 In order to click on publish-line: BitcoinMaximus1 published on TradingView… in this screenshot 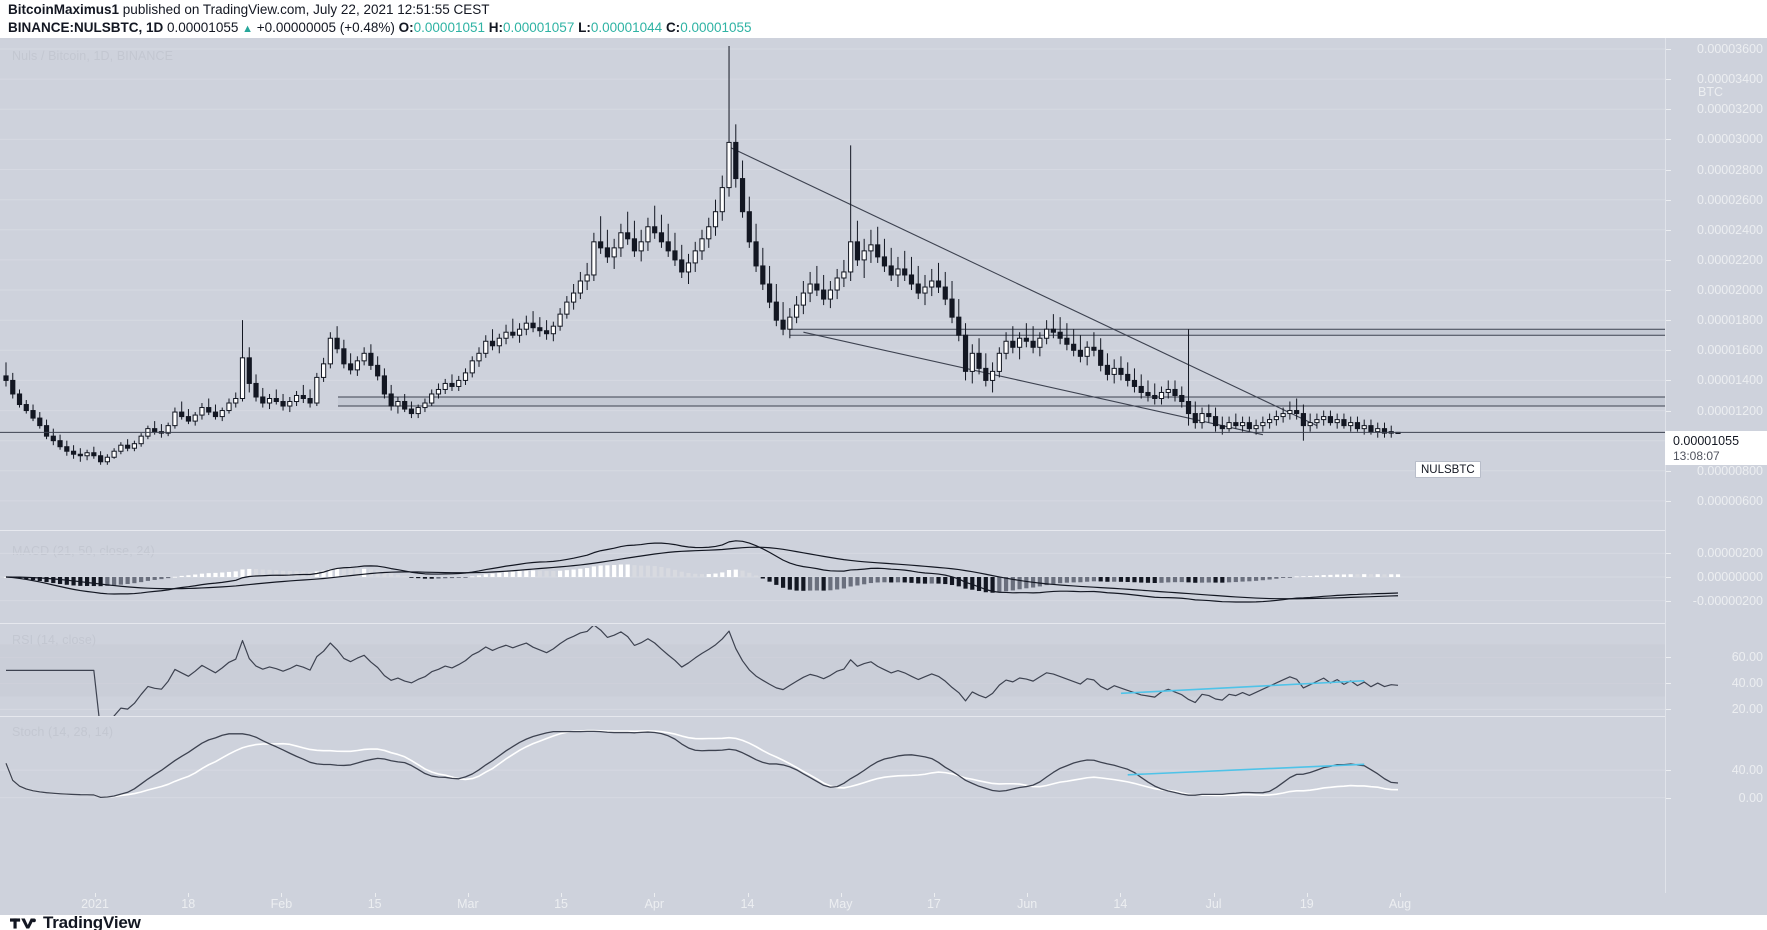, I will do `click(708, 10)`.